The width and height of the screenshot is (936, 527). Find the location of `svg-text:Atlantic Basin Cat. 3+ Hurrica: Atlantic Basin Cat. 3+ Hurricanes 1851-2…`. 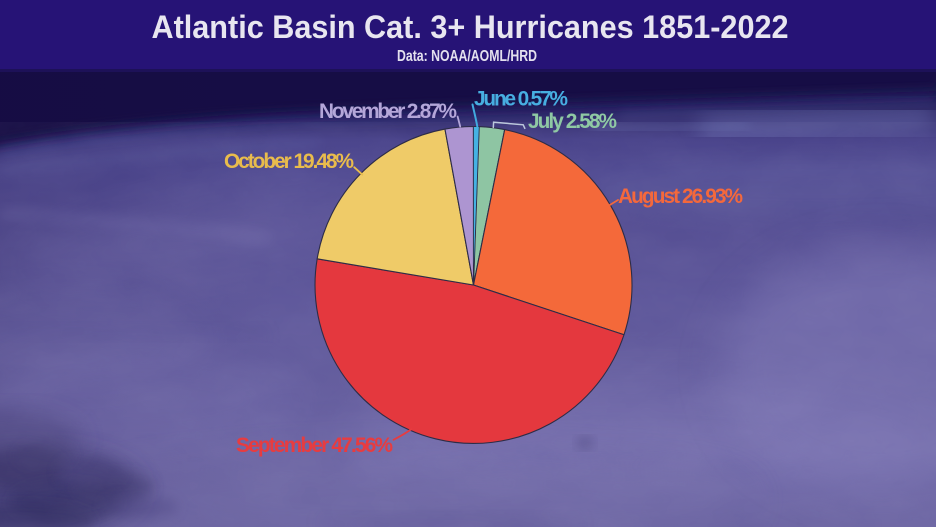

svg-text:Atlantic Basin Cat. 3+ Hurrica: Atlantic Basin Cat. 3+ Hurricanes 1851-2… is located at coordinates (470, 27).